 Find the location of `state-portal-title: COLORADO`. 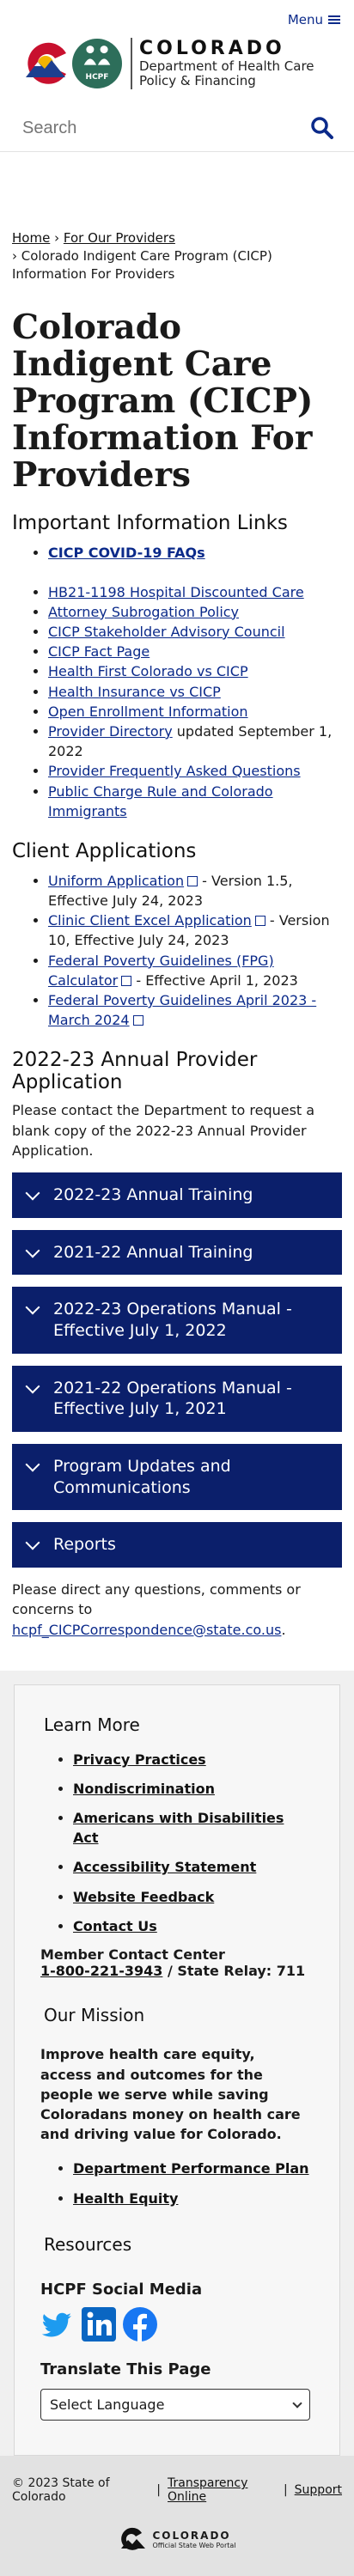

state-portal-title: COLORADO is located at coordinates (191, 2535).